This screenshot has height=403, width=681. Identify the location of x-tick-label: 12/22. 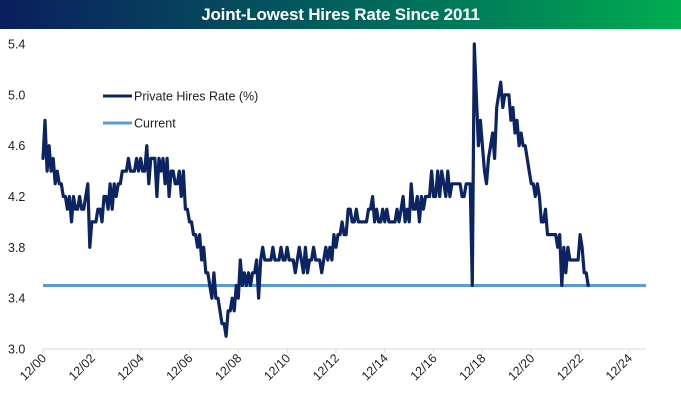
(570, 367).